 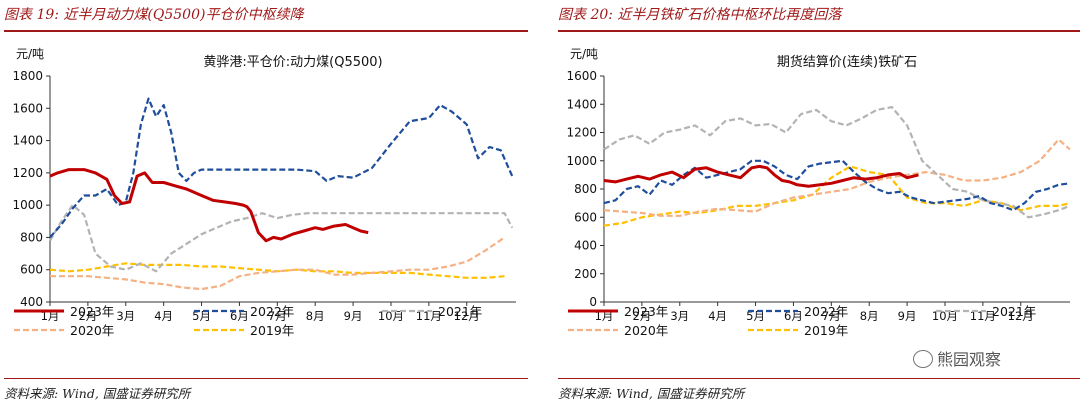 What do you see at coordinates (292, 62) in the screenshot?
I see `chart-title: 黄骅港:平仓价:动力煤(Q5500)` at bounding box center [292, 62].